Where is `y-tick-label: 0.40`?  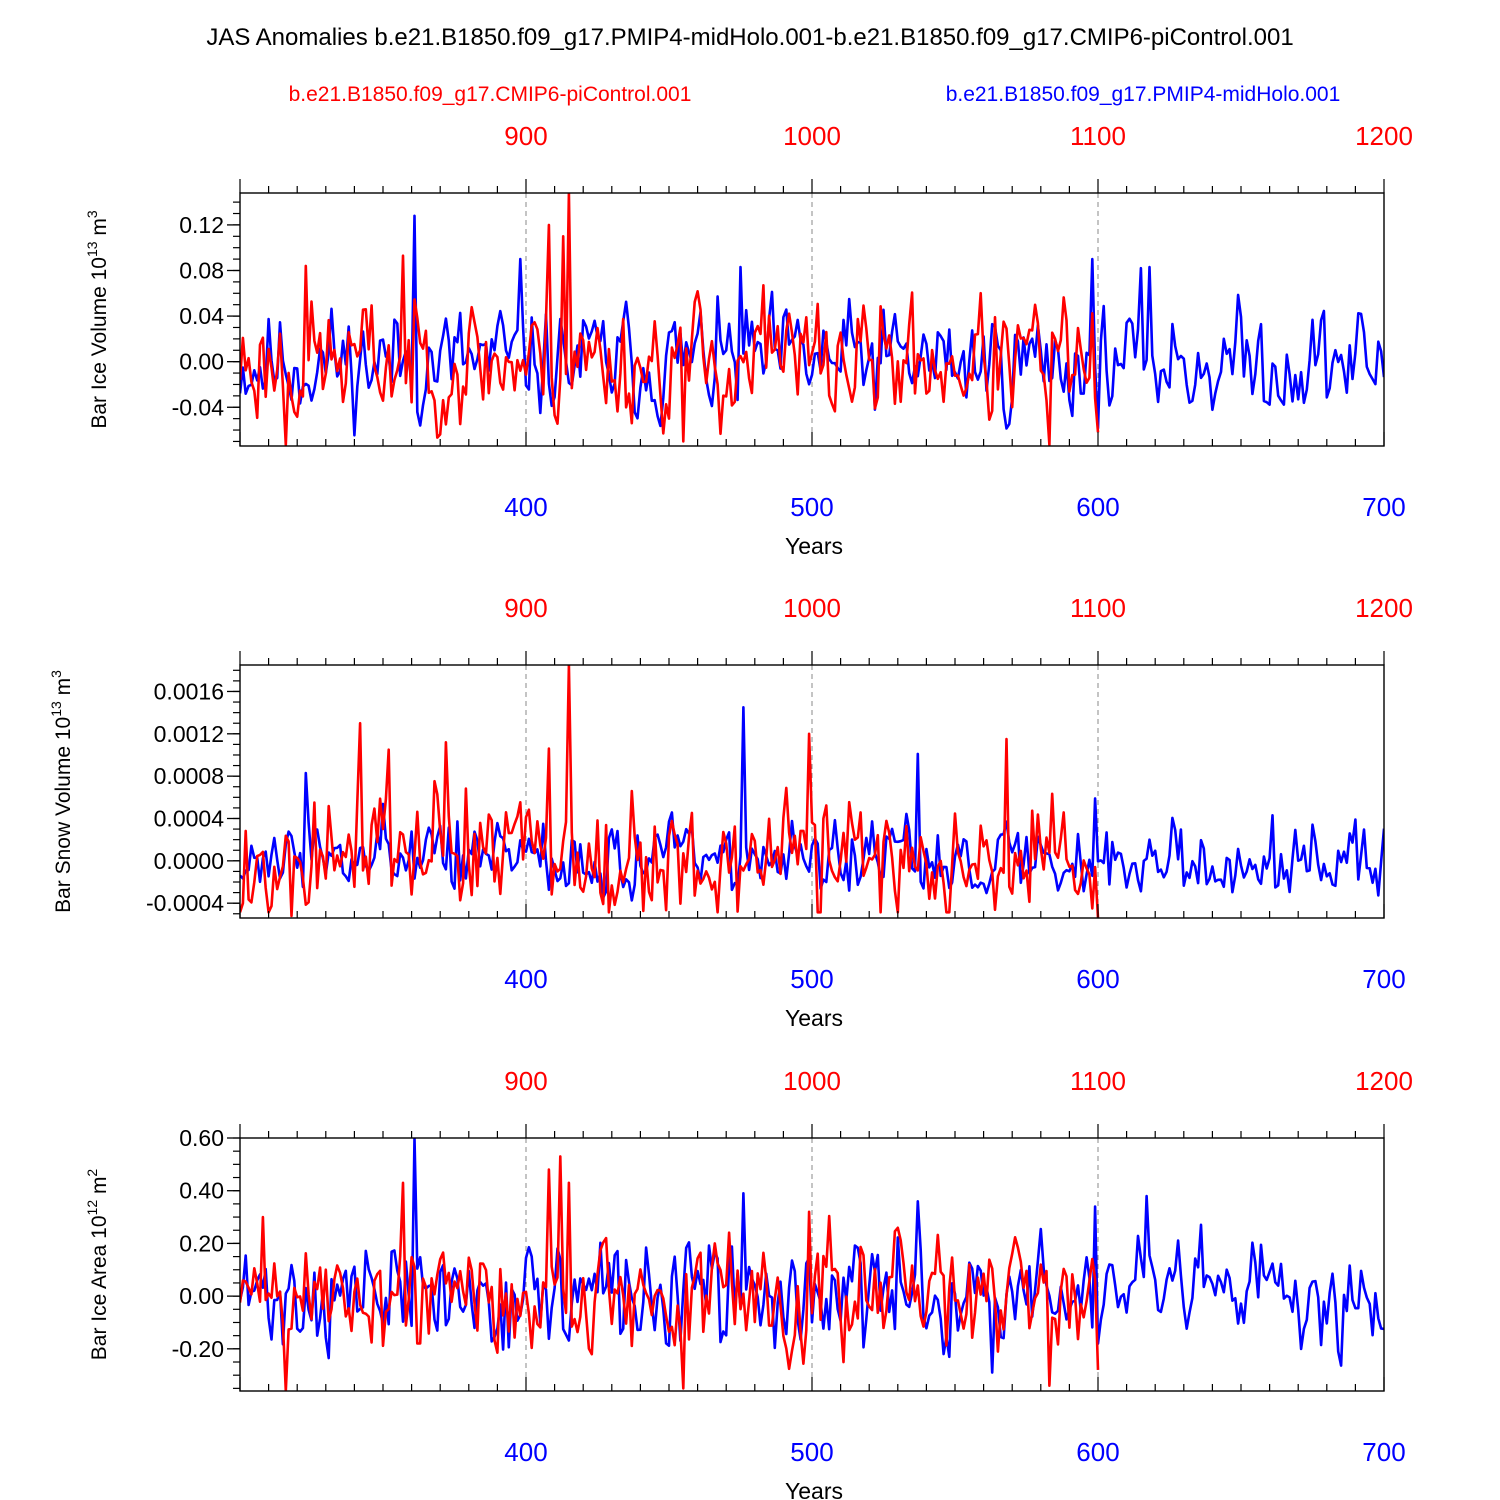
y-tick-label: 0.40 is located at coordinates (201, 1191).